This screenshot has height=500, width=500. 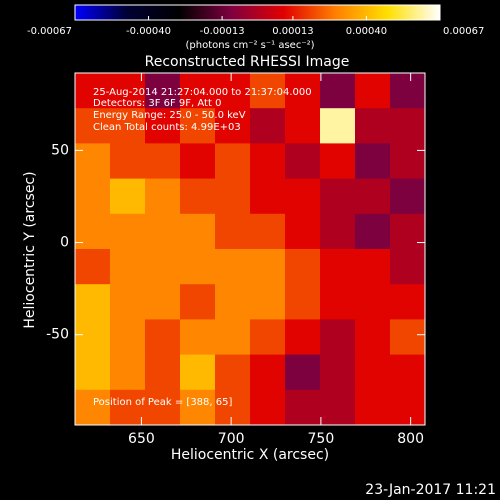 I want to click on annotation: Clean Total counts: 4.99E+03, so click(x=167, y=127).